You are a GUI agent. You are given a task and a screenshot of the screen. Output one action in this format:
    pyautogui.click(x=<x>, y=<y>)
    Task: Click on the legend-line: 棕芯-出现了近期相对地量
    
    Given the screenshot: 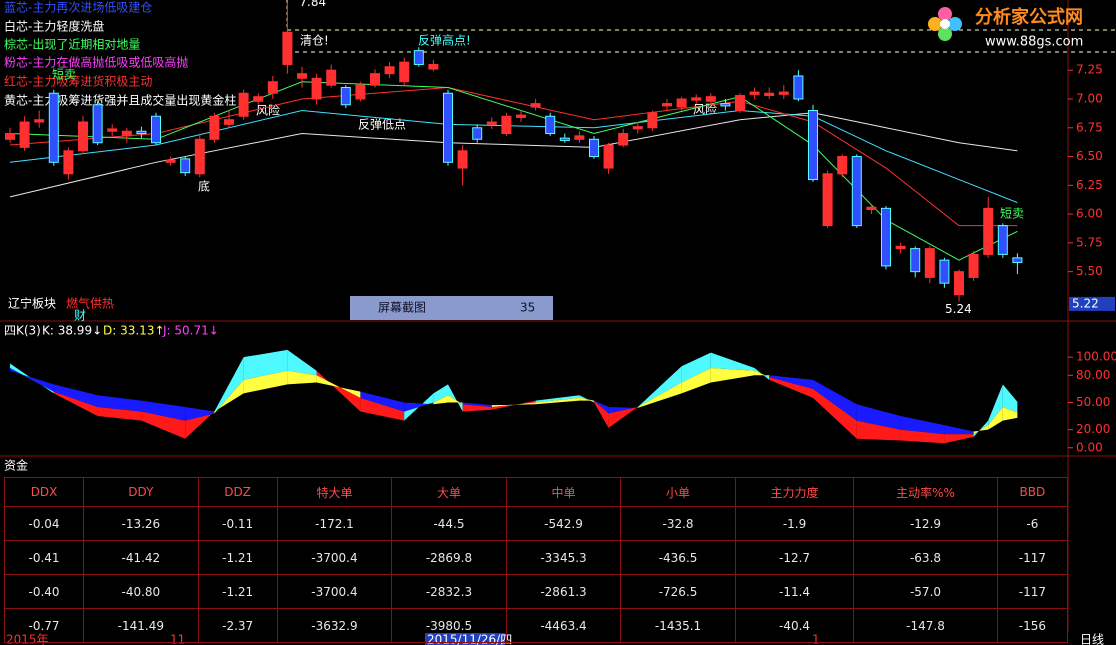 What is the action you would take?
    pyautogui.click(x=72, y=44)
    